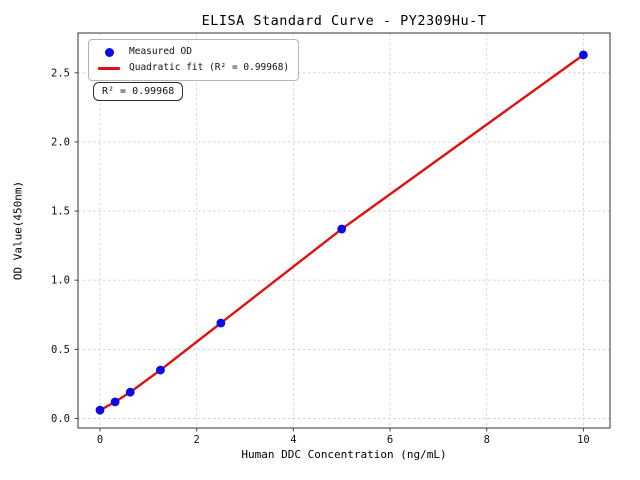 The height and width of the screenshot is (480, 640). What do you see at coordinates (197, 440) in the screenshot?
I see `x-tick-label: 2` at bounding box center [197, 440].